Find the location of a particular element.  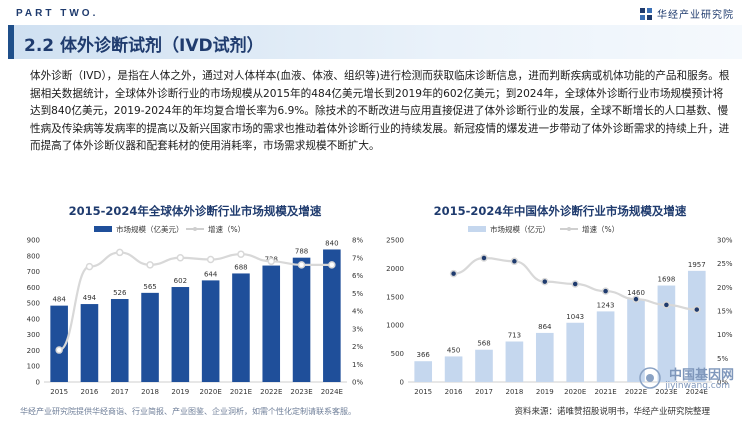

title-accent is located at coordinates (11, 42).